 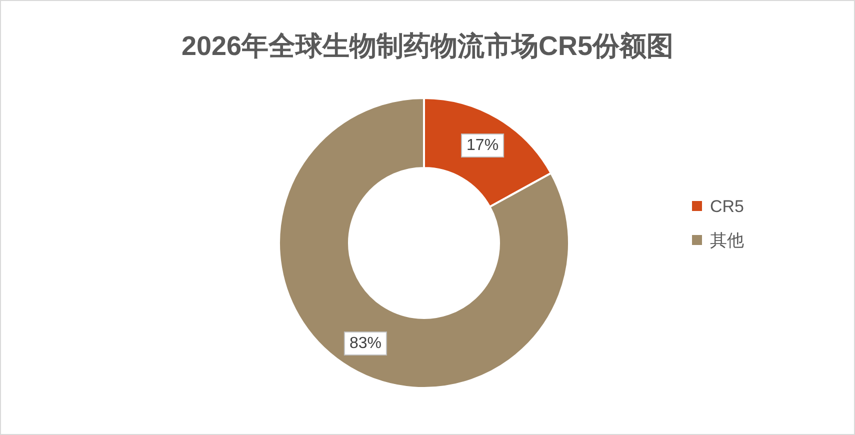 What do you see at coordinates (482, 145) in the screenshot?
I see `data-label: 17%` at bounding box center [482, 145].